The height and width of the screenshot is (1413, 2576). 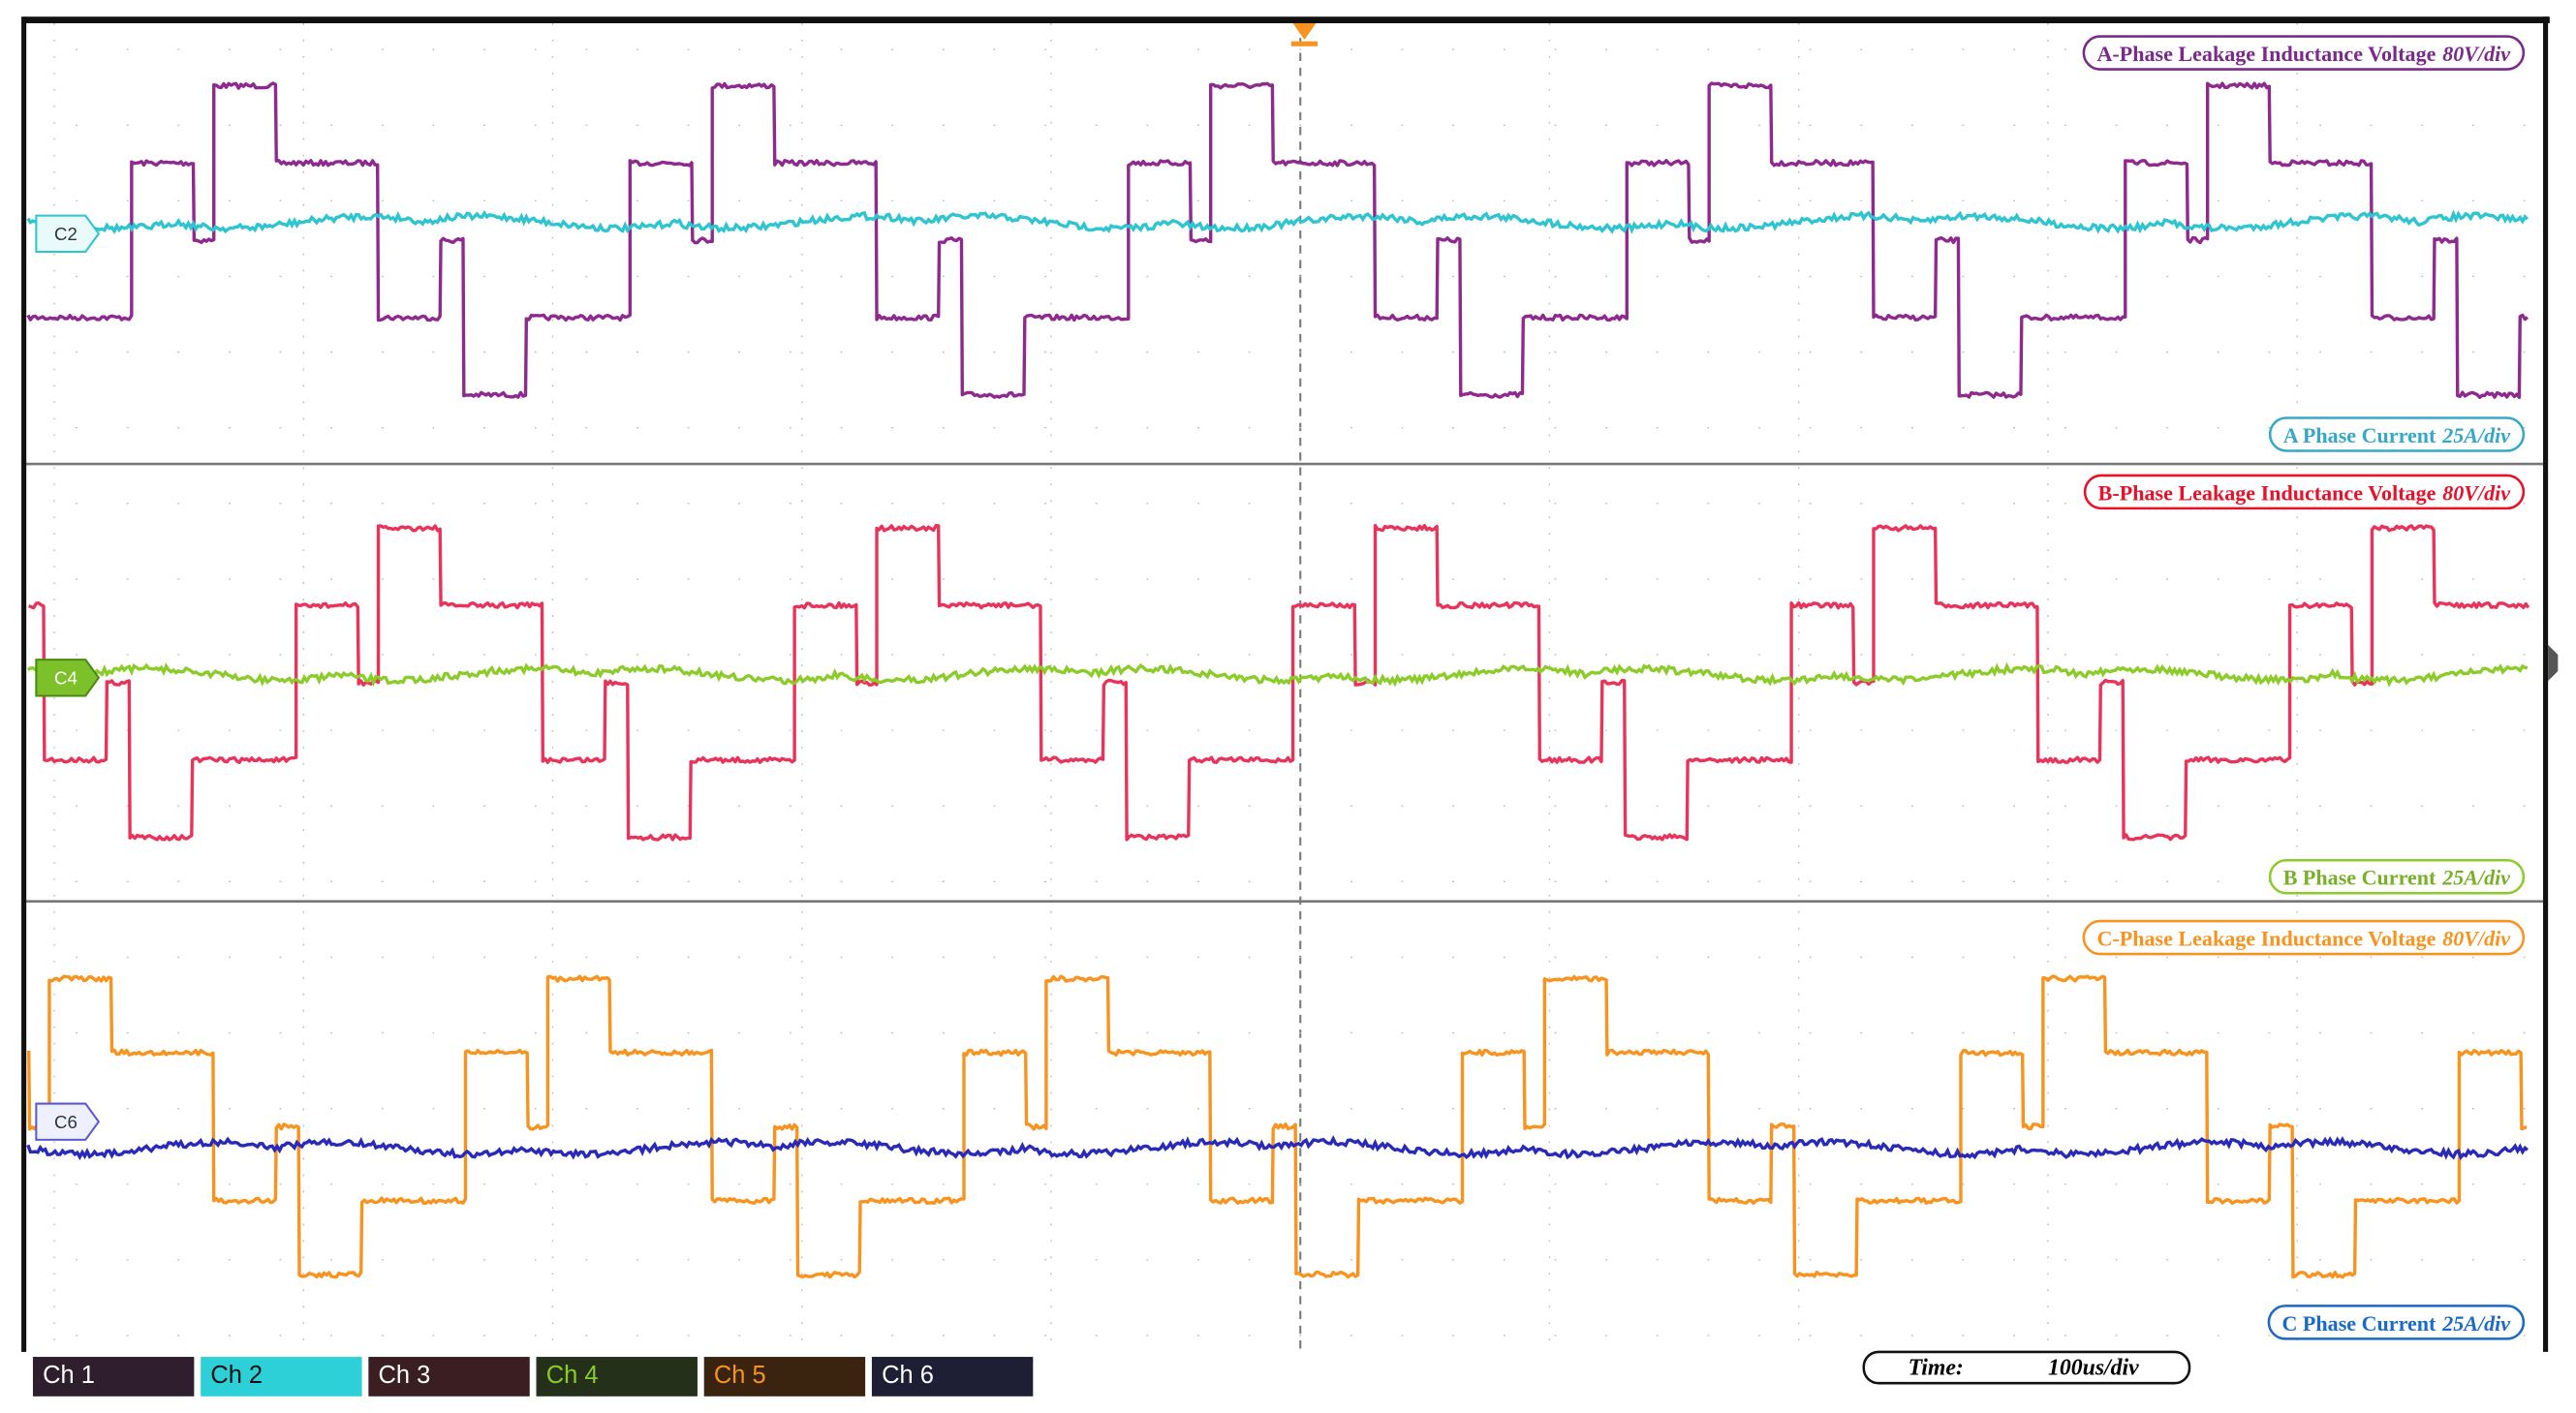 What do you see at coordinates (1304, 44) in the screenshot?
I see `trigger-marker-base` at bounding box center [1304, 44].